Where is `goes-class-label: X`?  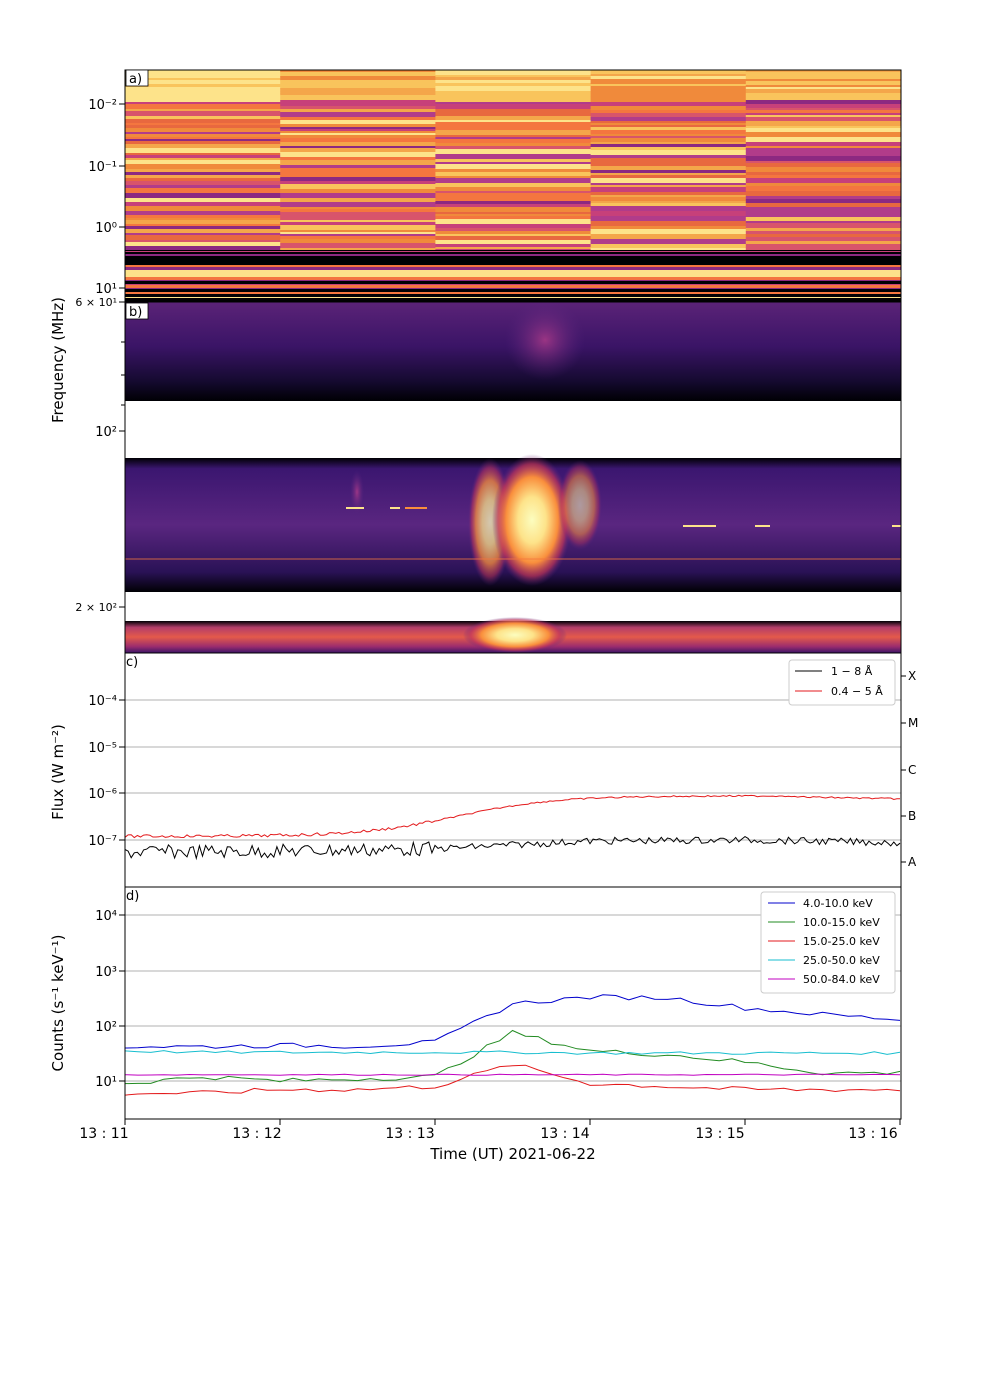
goes-class-label: X is located at coordinates (912, 676).